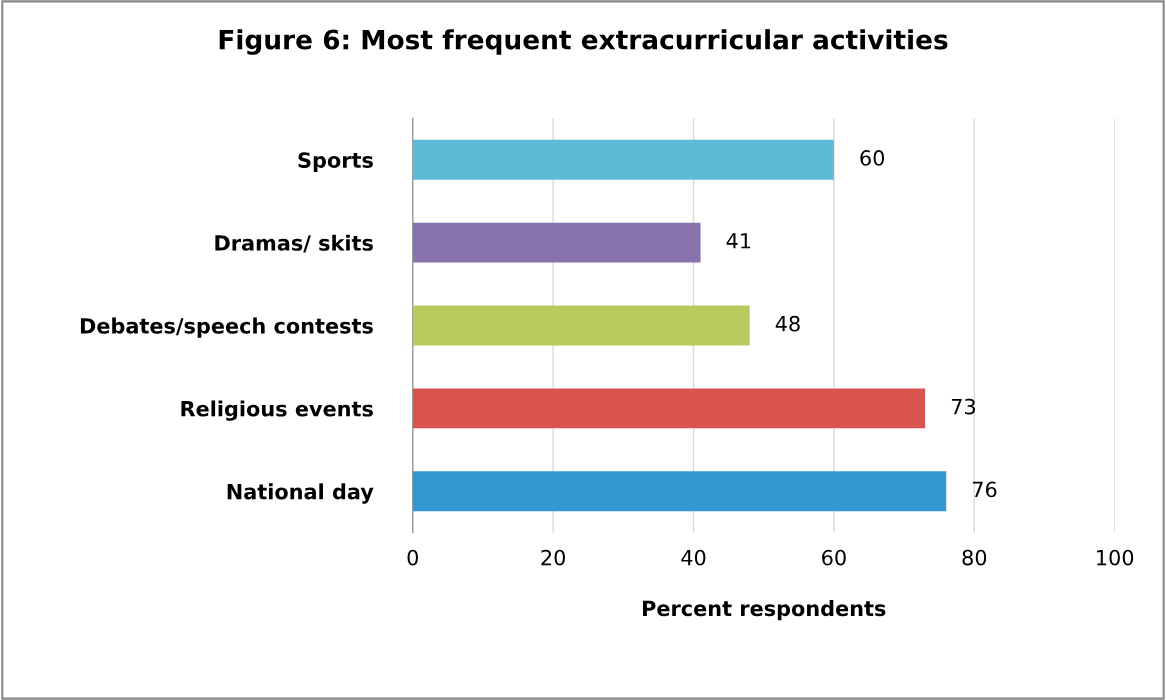 This screenshot has height=700, width=1166. Describe the element at coordinates (787, 323) in the screenshot. I see `data-label: 48` at that location.